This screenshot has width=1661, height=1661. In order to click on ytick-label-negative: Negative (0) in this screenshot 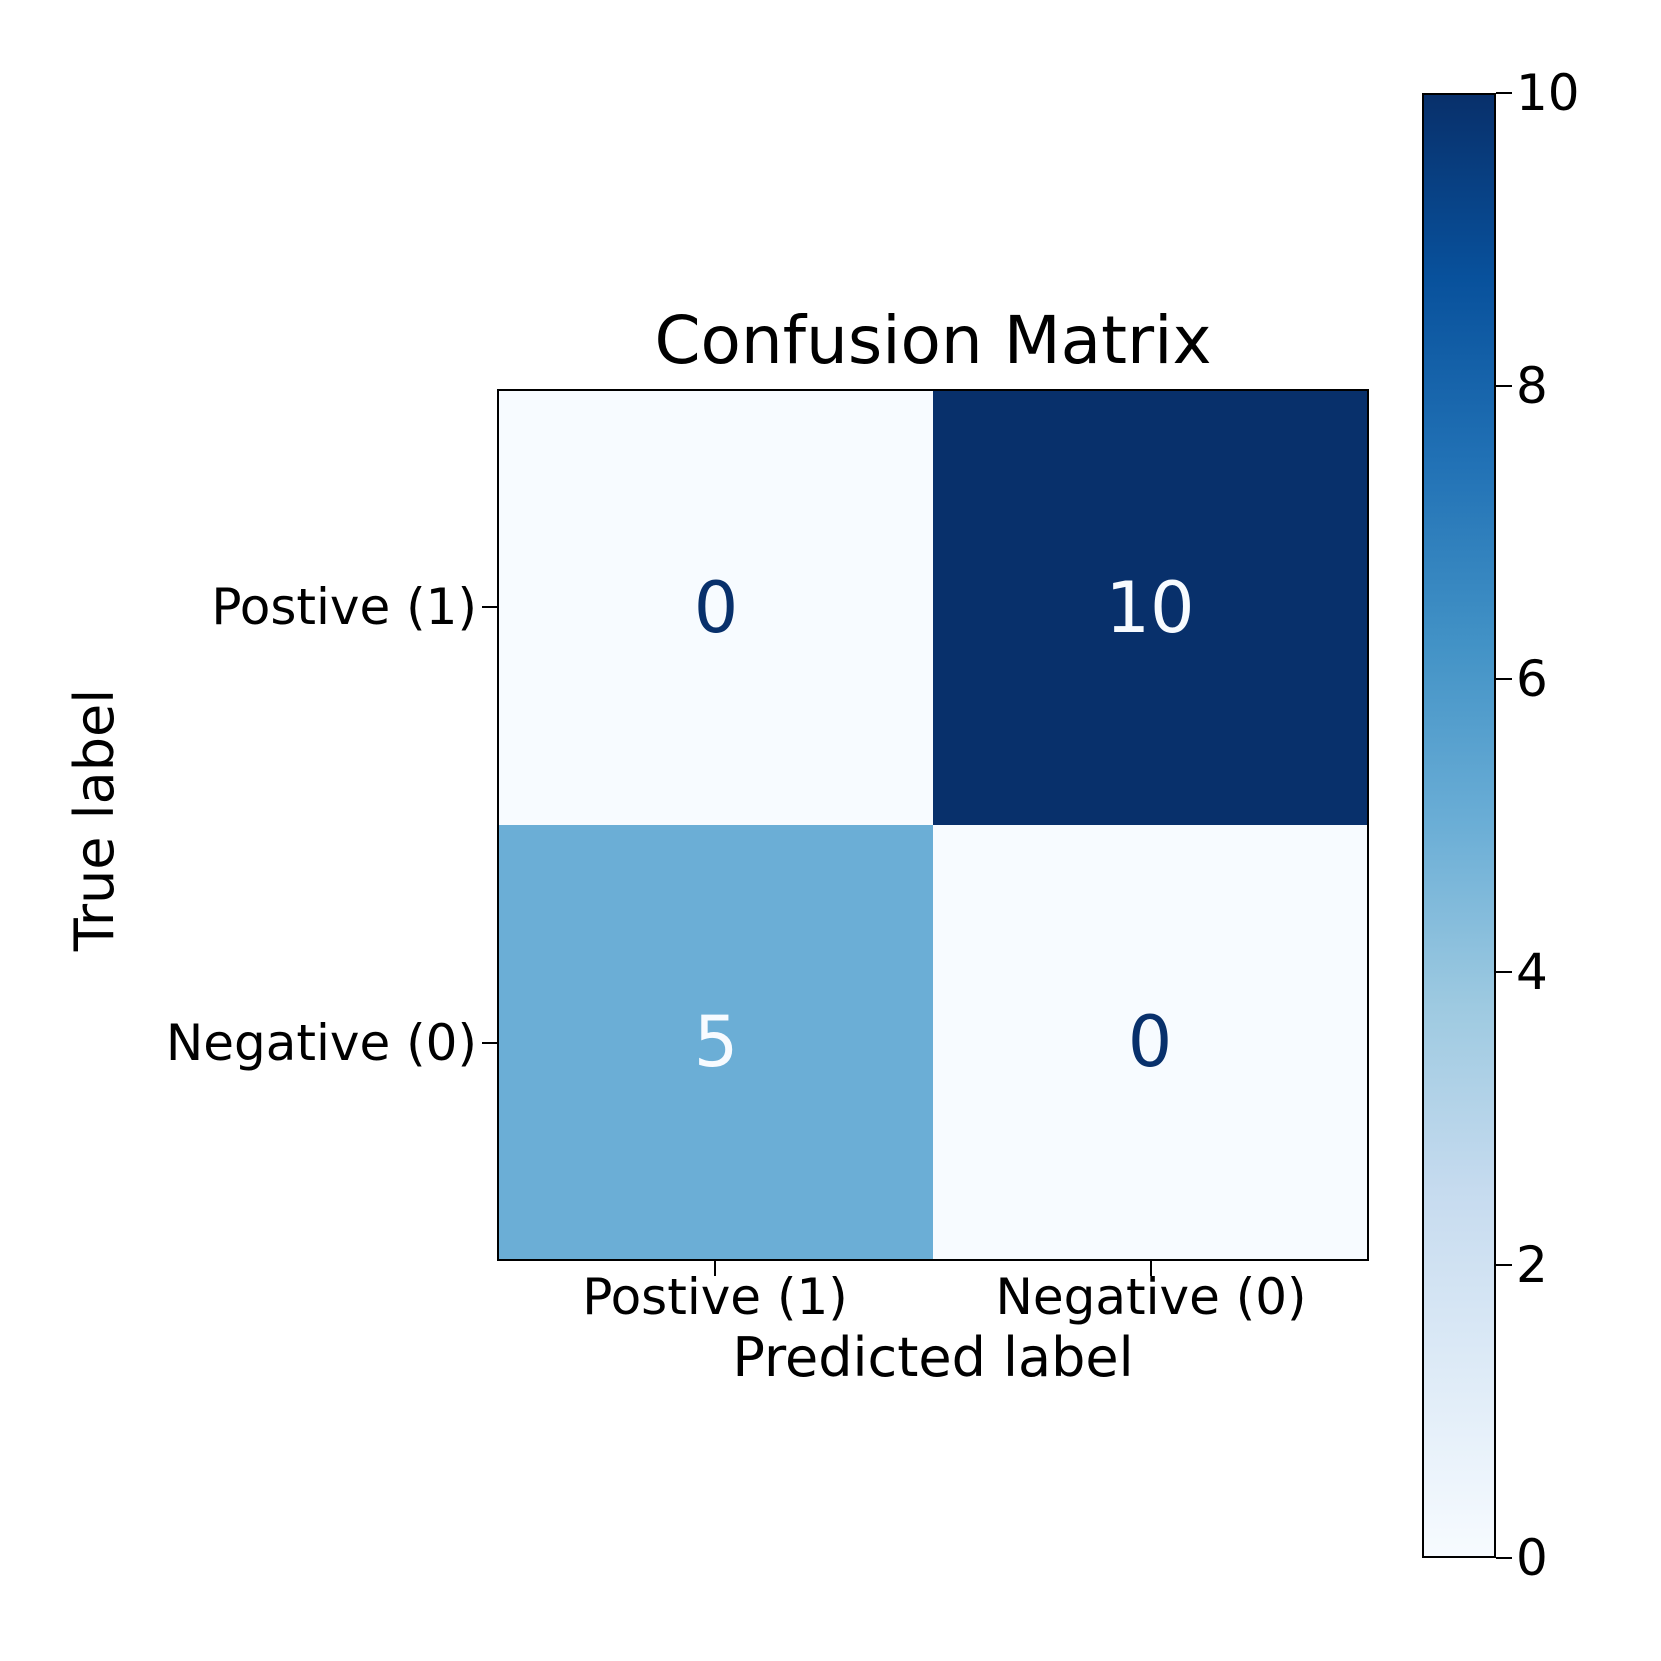, I will do `click(321, 1043)`.